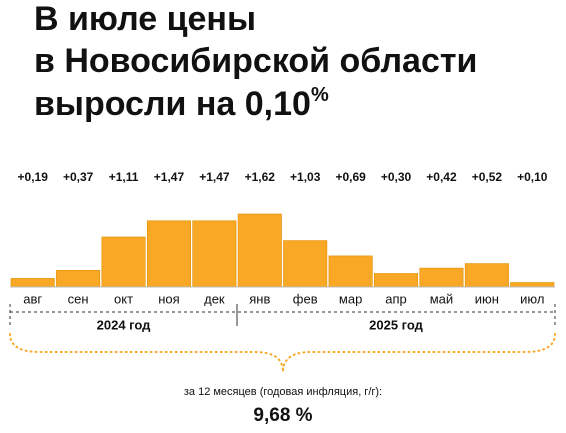 The image size is (566, 433). Describe the element at coordinates (487, 177) in the screenshot. I see `value-label: +0,52` at that location.